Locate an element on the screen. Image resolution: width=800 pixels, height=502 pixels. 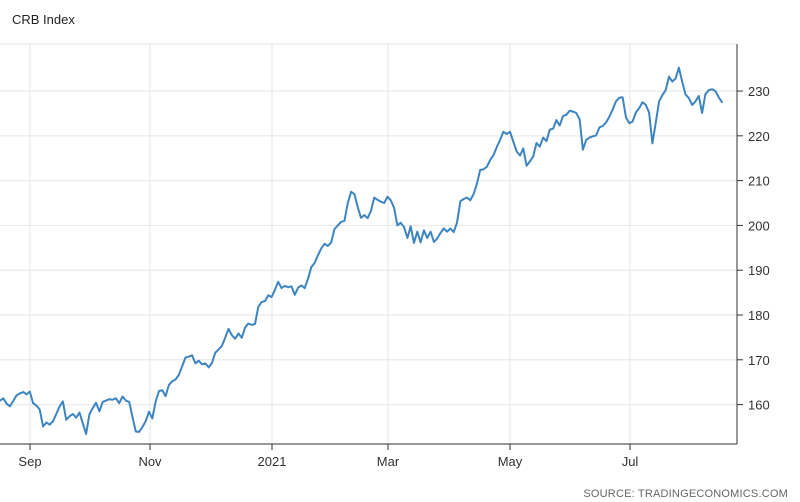
y-tick-label: 180 is located at coordinates (759, 315).